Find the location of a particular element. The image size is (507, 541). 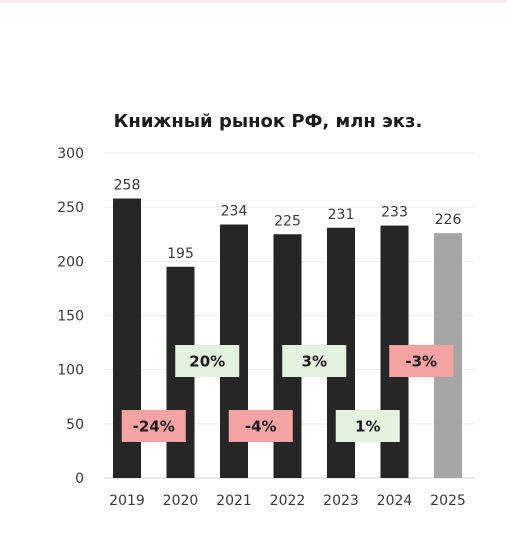

y-tick-label: 200 is located at coordinates (70, 262).